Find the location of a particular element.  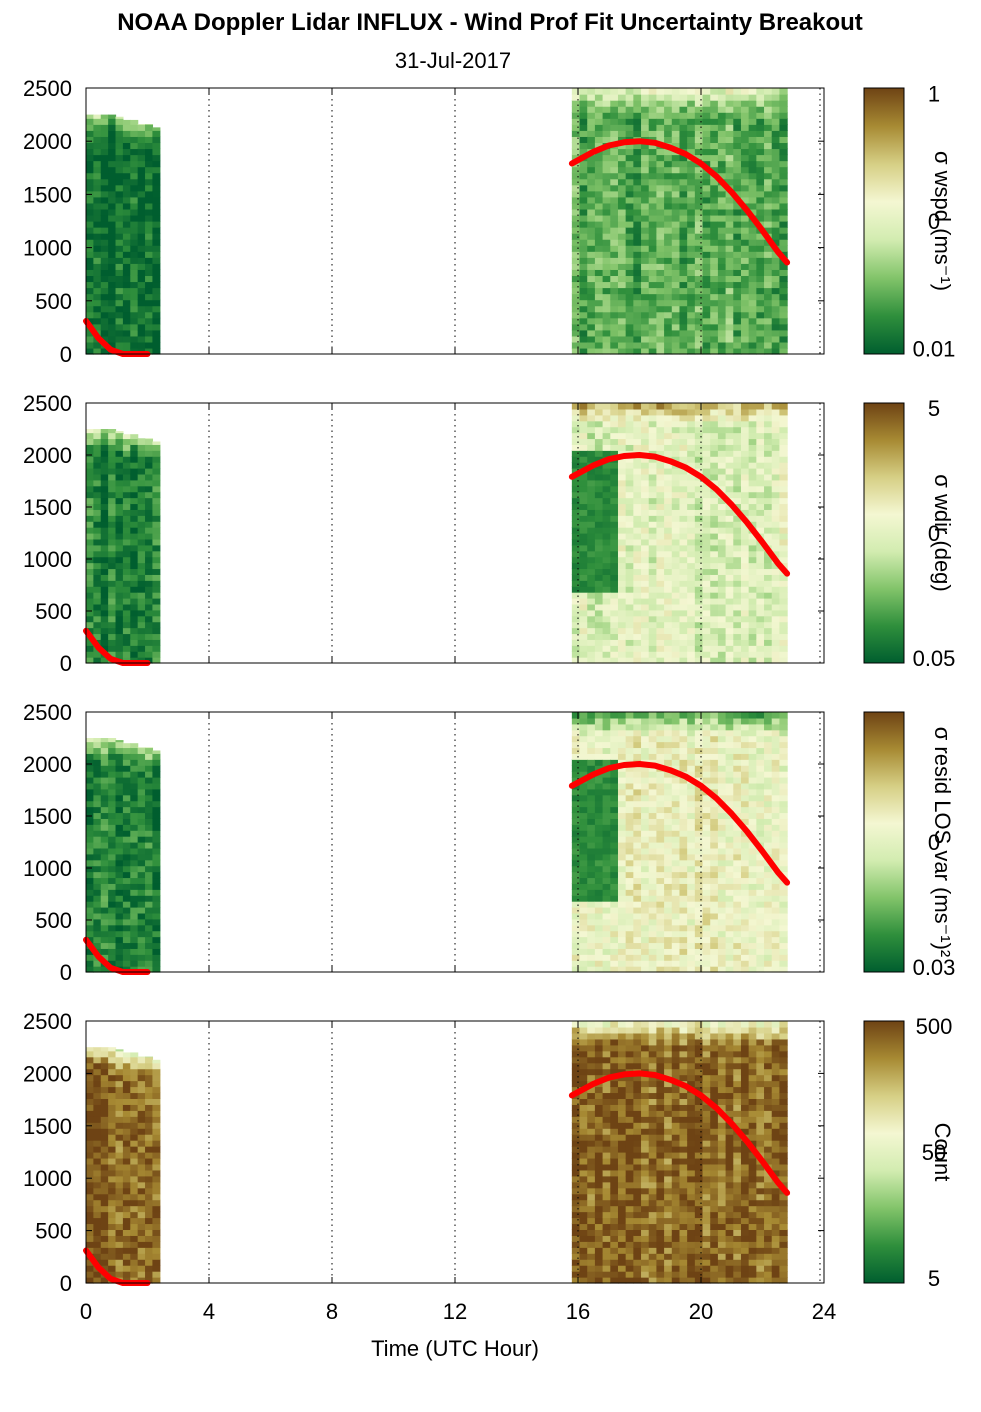

colorbar-tick-label: 1 is located at coordinates (934, 93).